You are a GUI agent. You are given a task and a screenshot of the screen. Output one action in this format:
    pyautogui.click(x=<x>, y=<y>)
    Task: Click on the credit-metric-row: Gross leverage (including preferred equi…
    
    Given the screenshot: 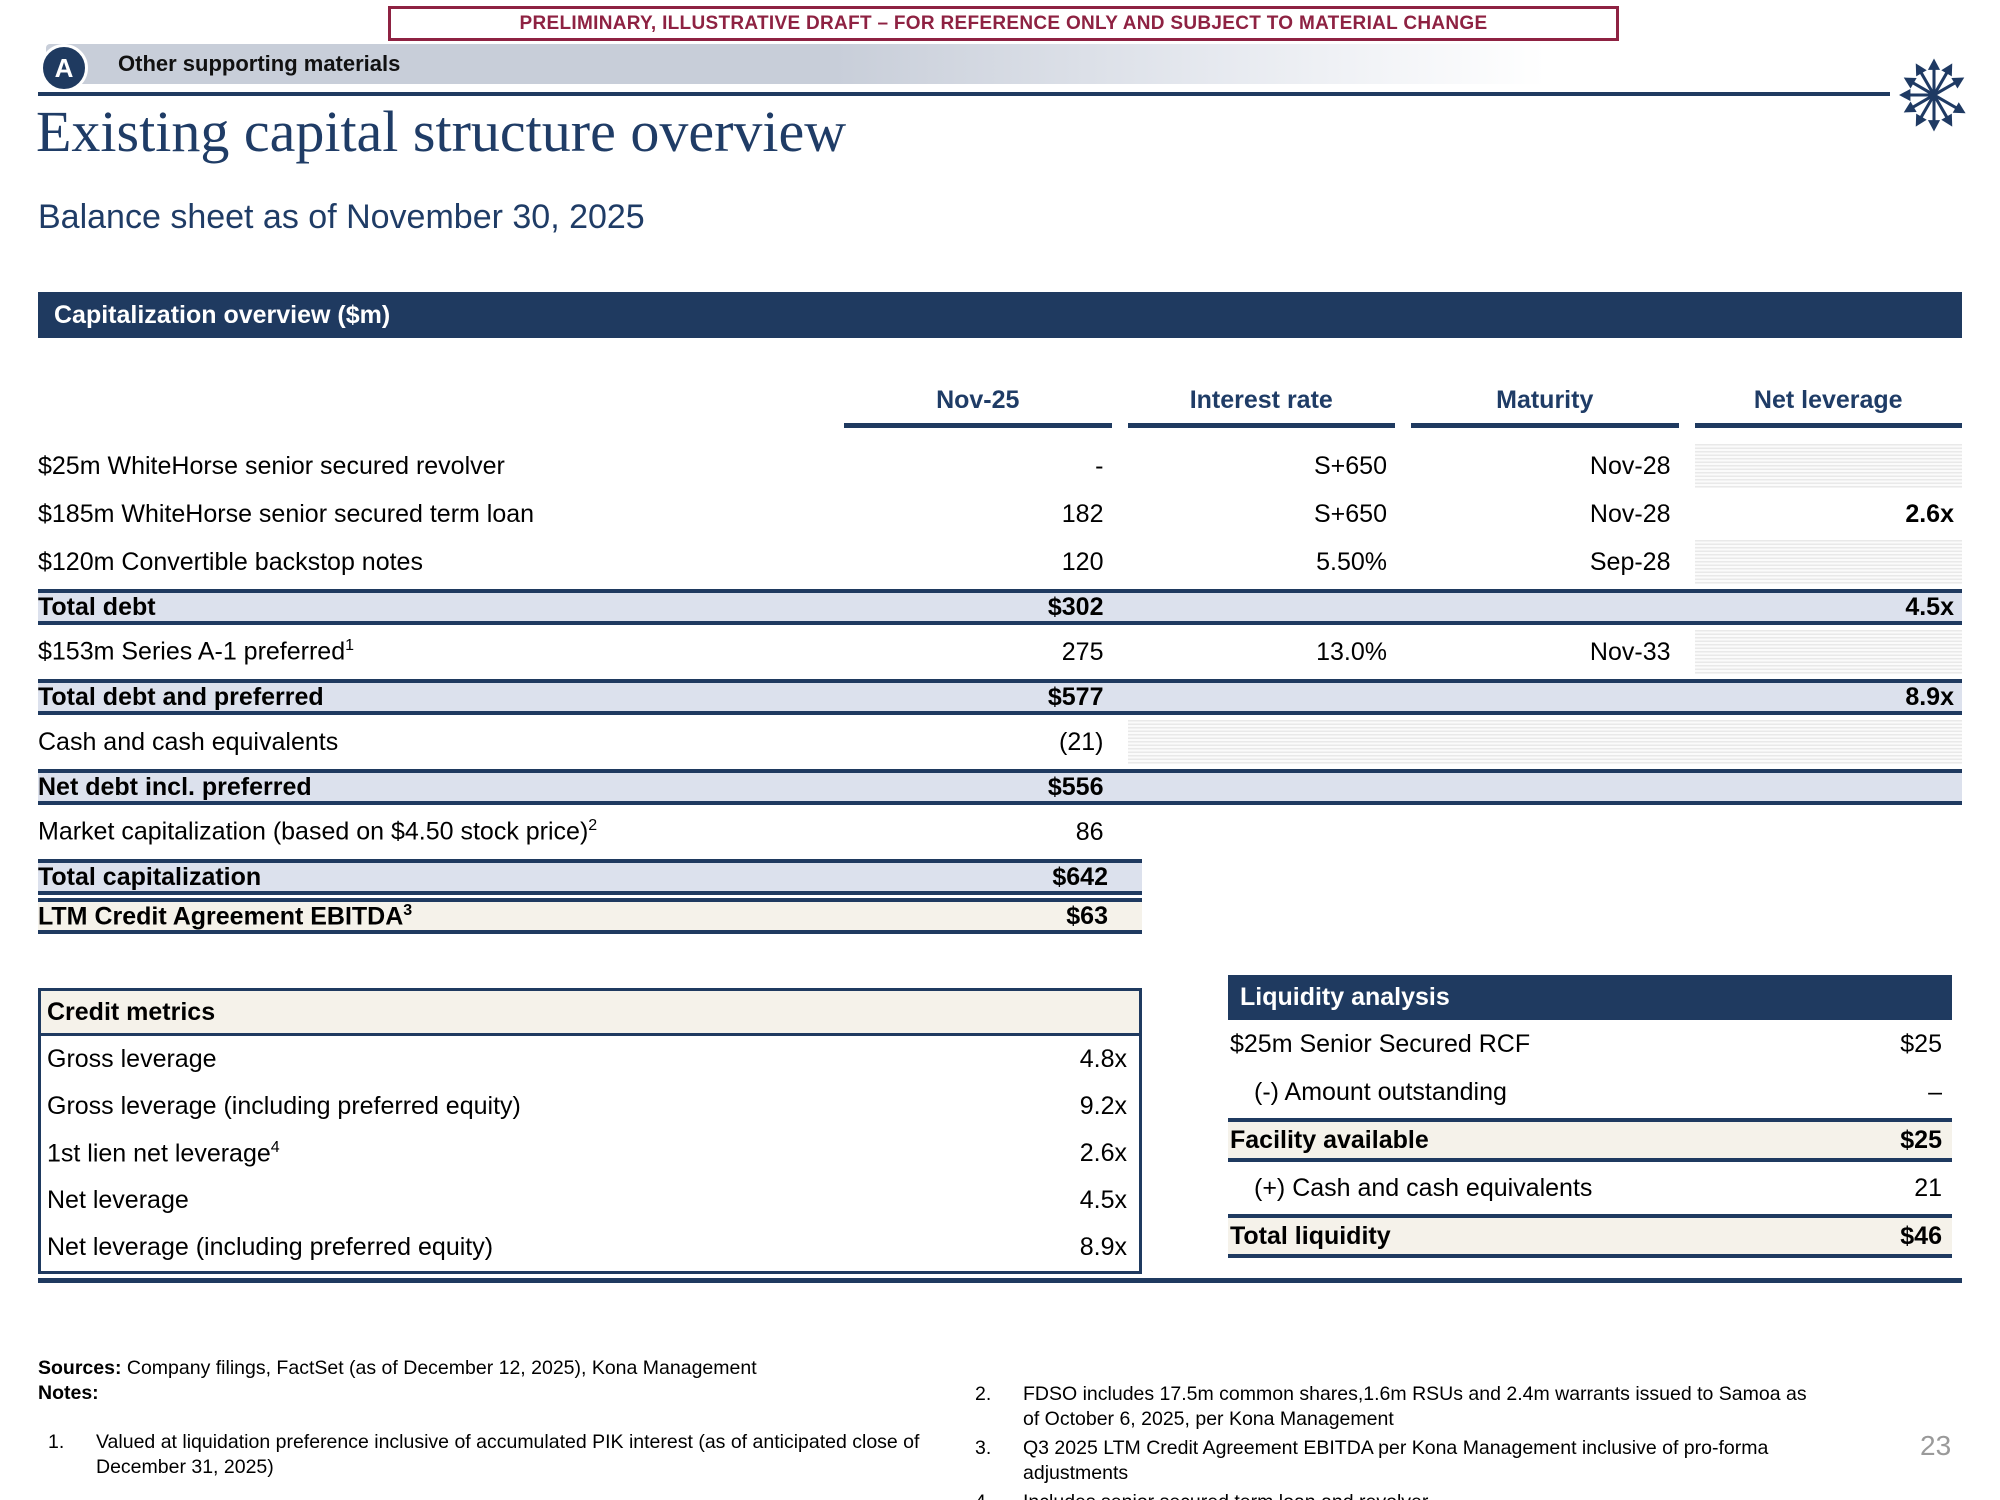 What is the action you would take?
    pyautogui.click(x=587, y=1106)
    